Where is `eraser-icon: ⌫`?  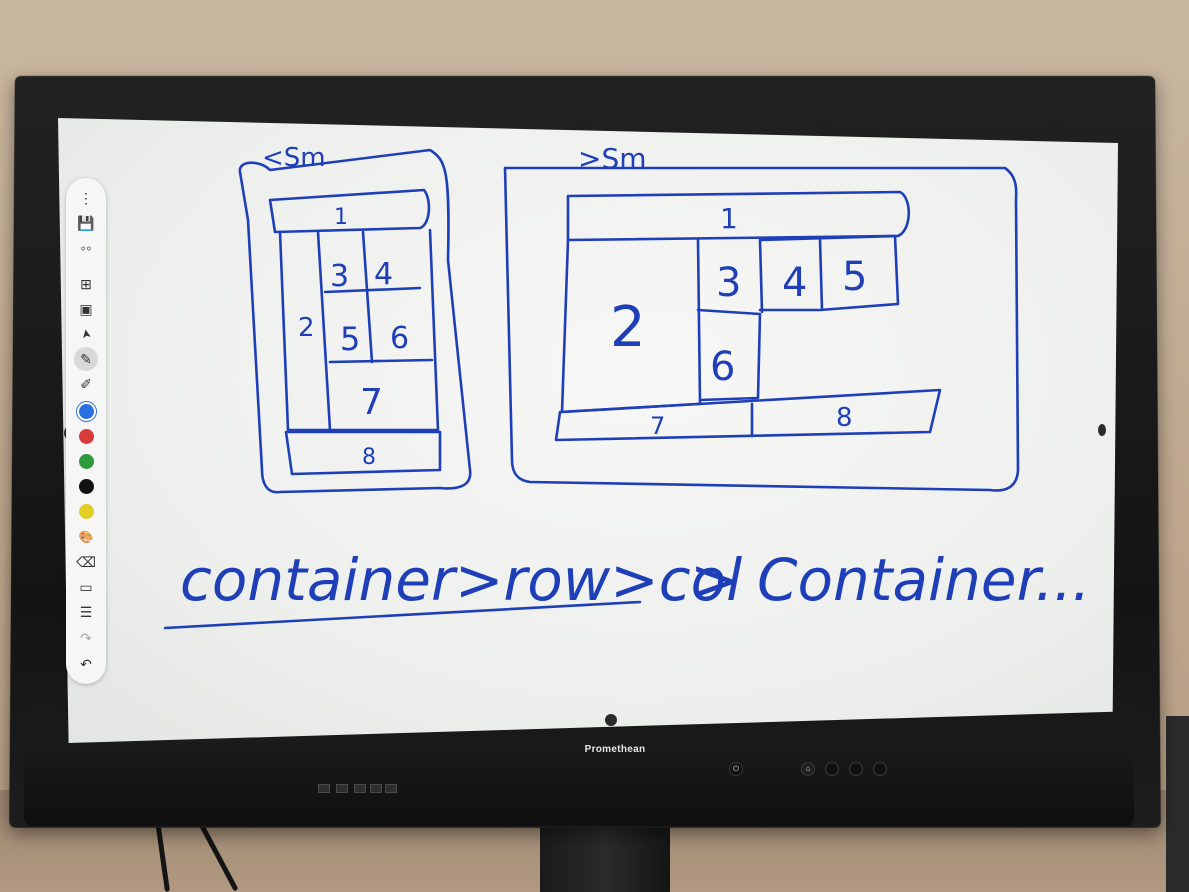 eraser-icon: ⌫ is located at coordinates (86, 562).